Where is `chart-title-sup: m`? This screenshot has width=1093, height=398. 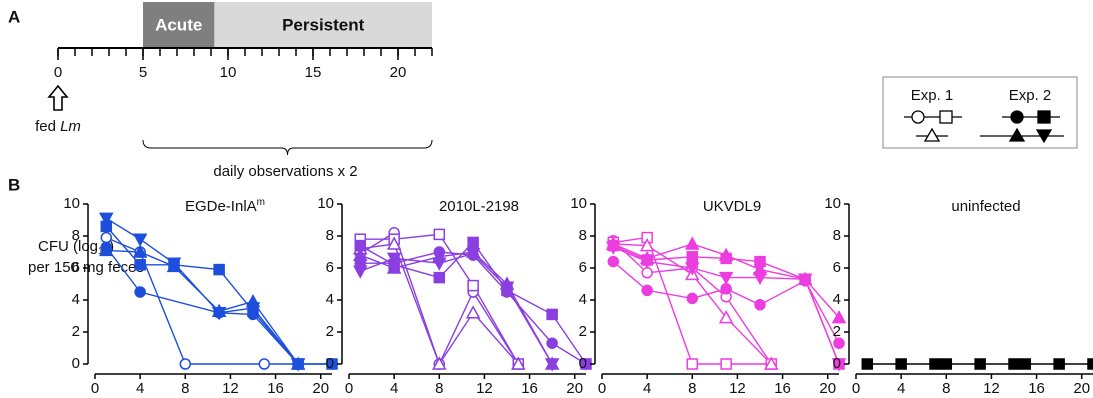 chart-title-sup: m is located at coordinates (261, 202).